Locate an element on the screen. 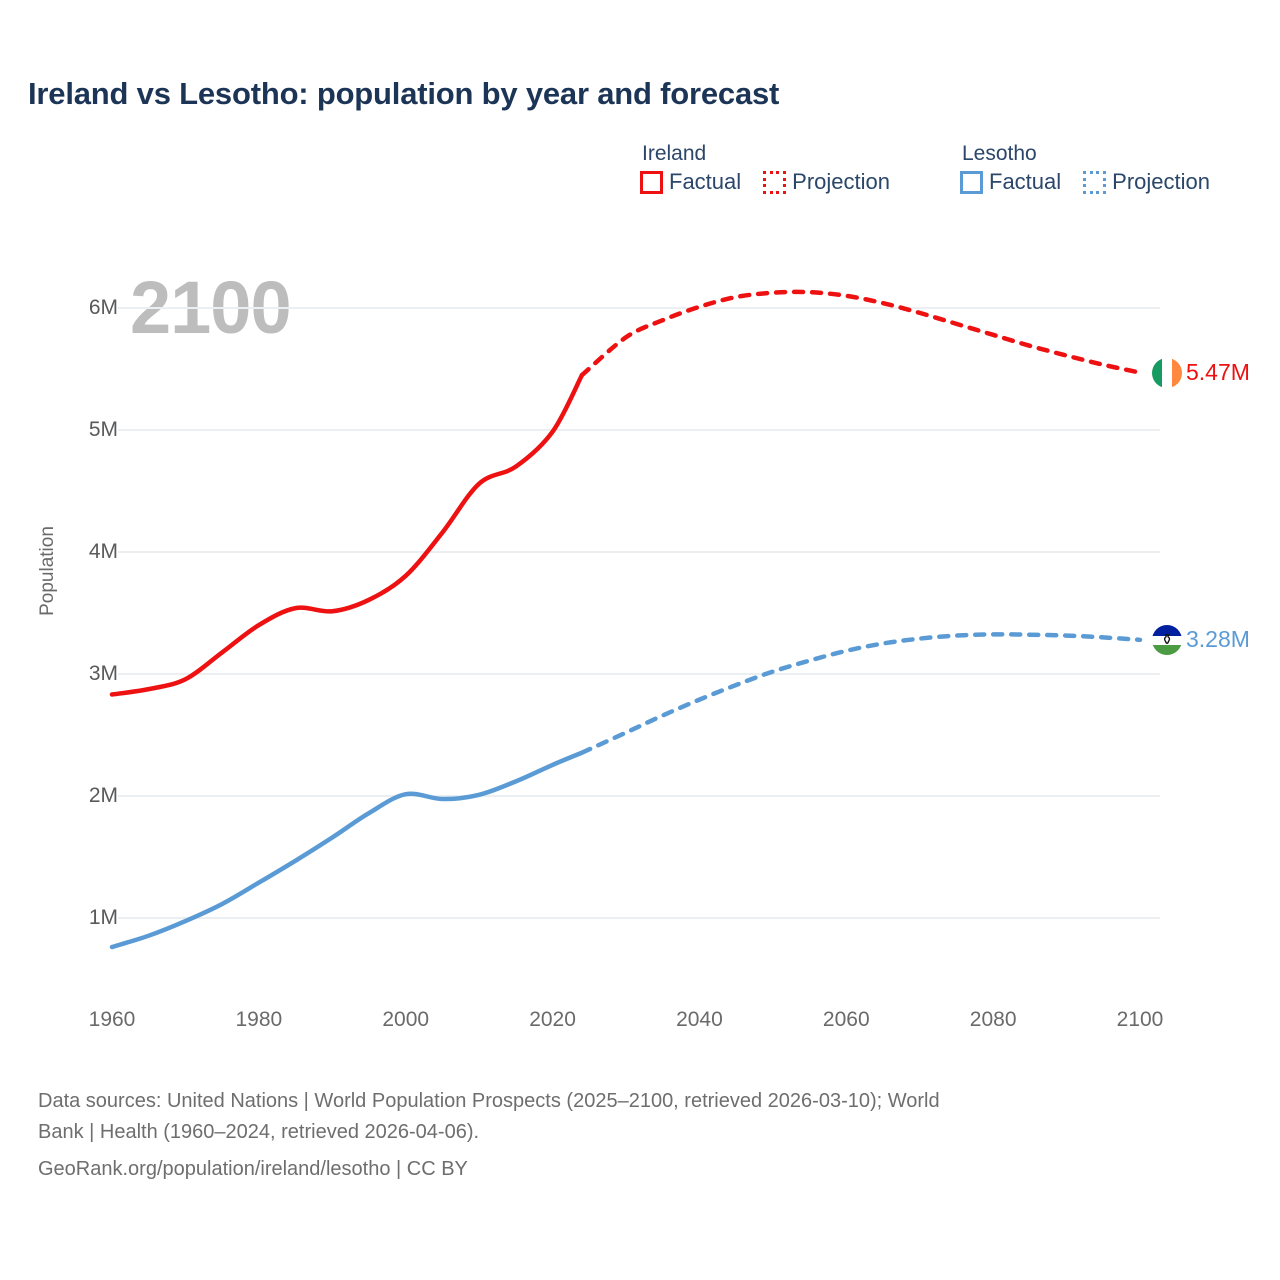  ireland-flag-icon is located at coordinates (1167, 372).